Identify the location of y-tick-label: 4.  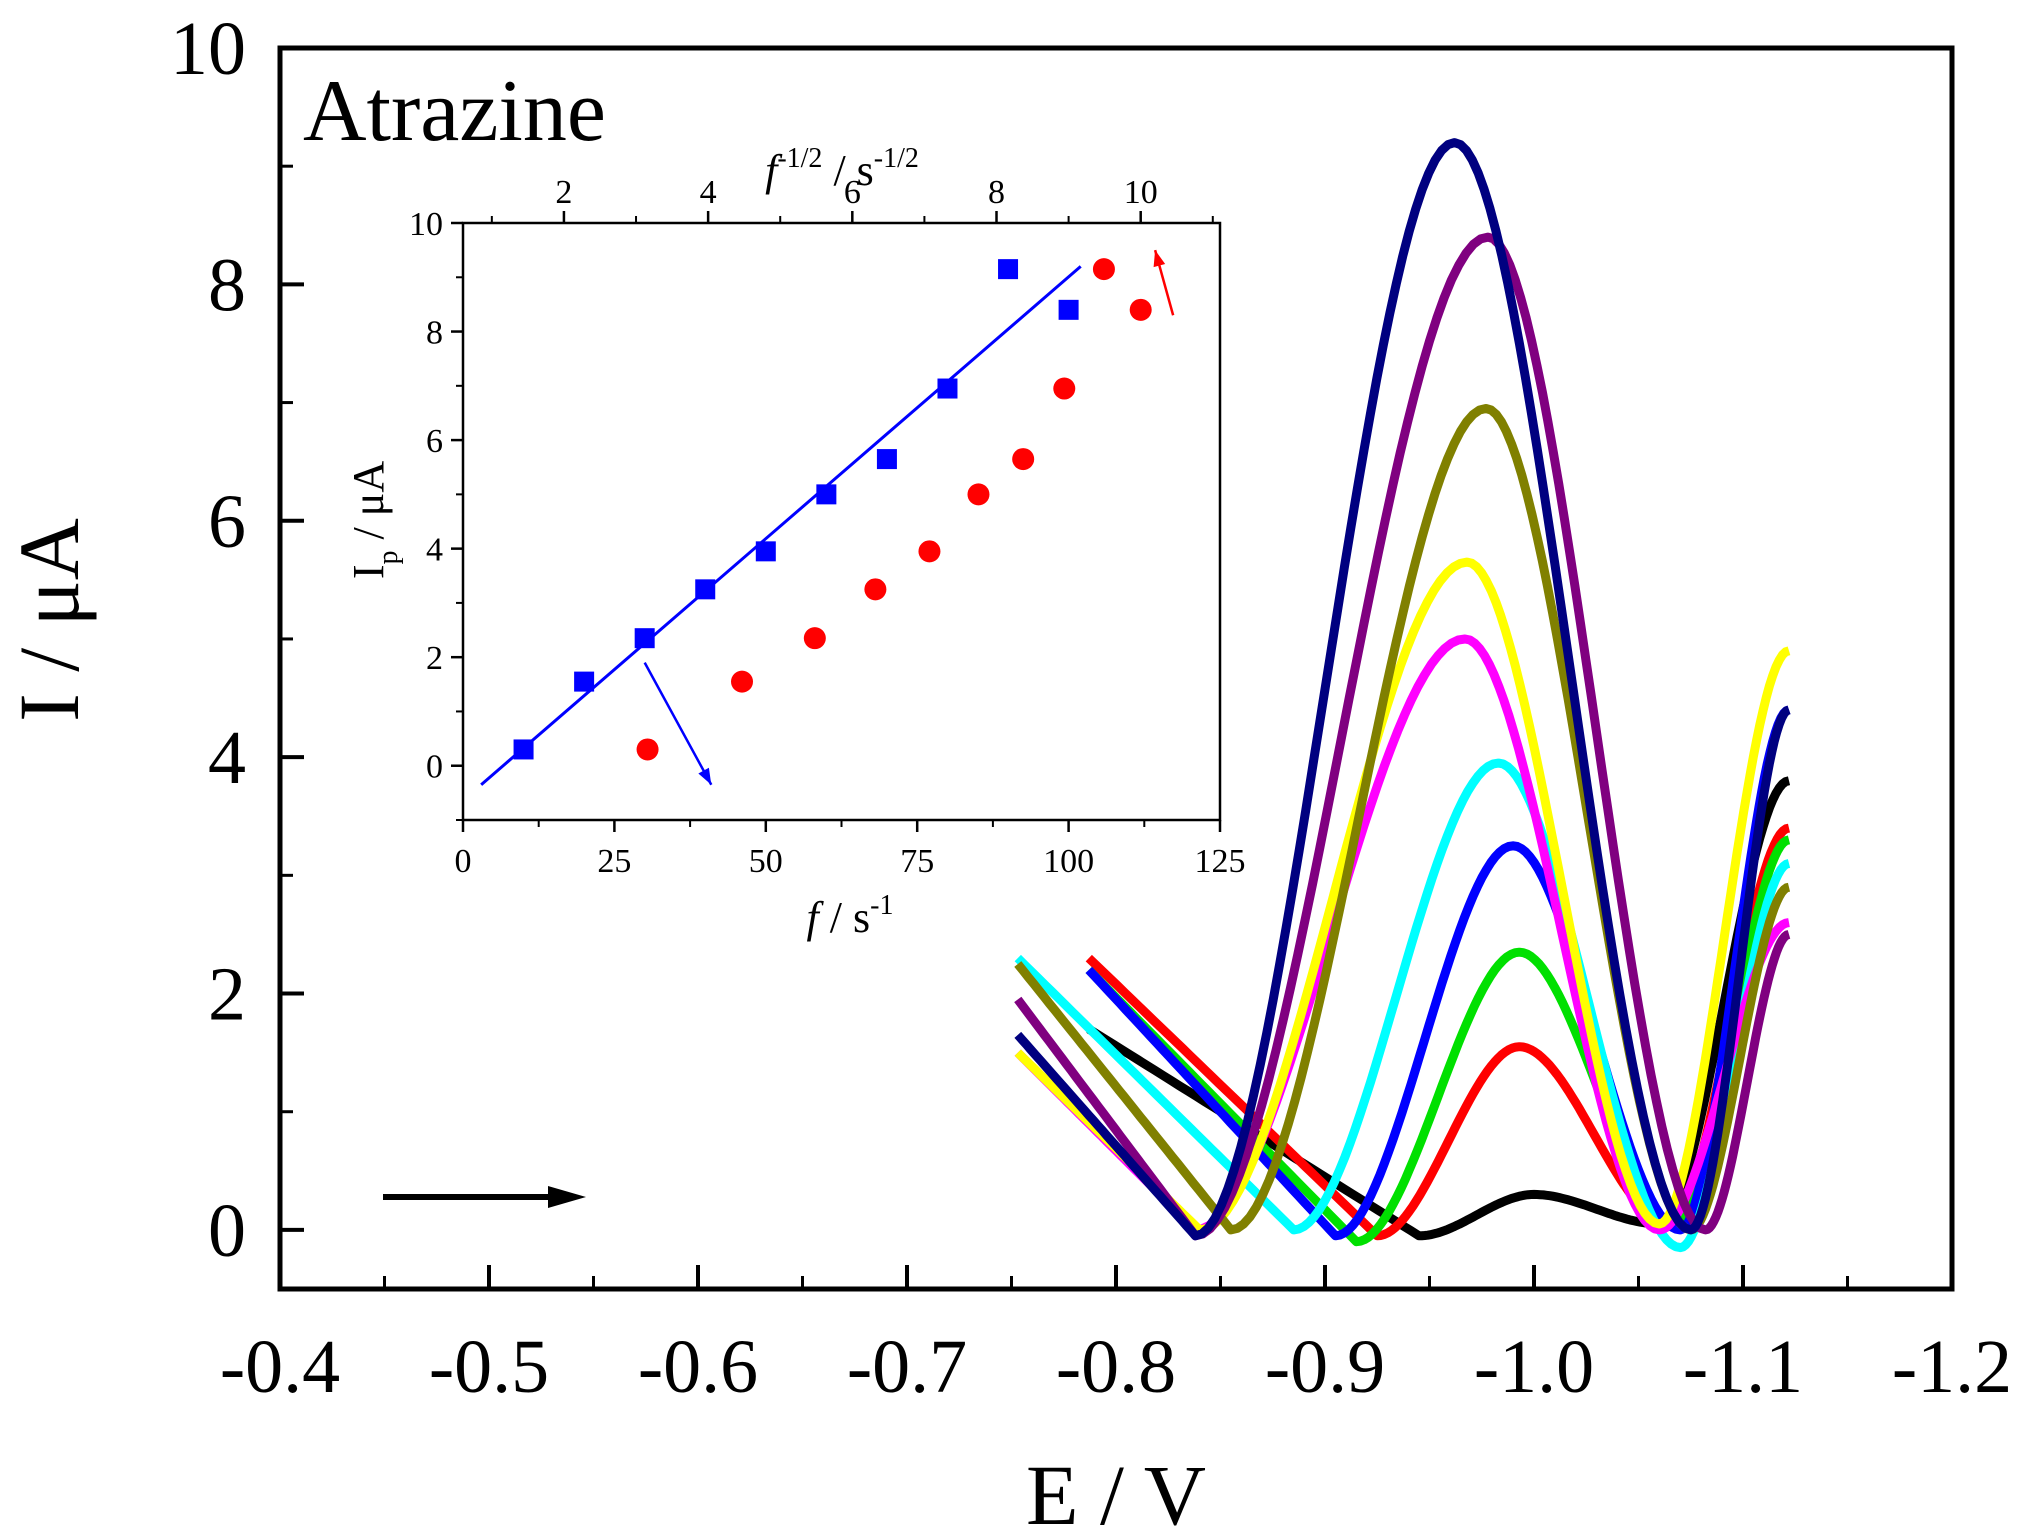
(227, 758).